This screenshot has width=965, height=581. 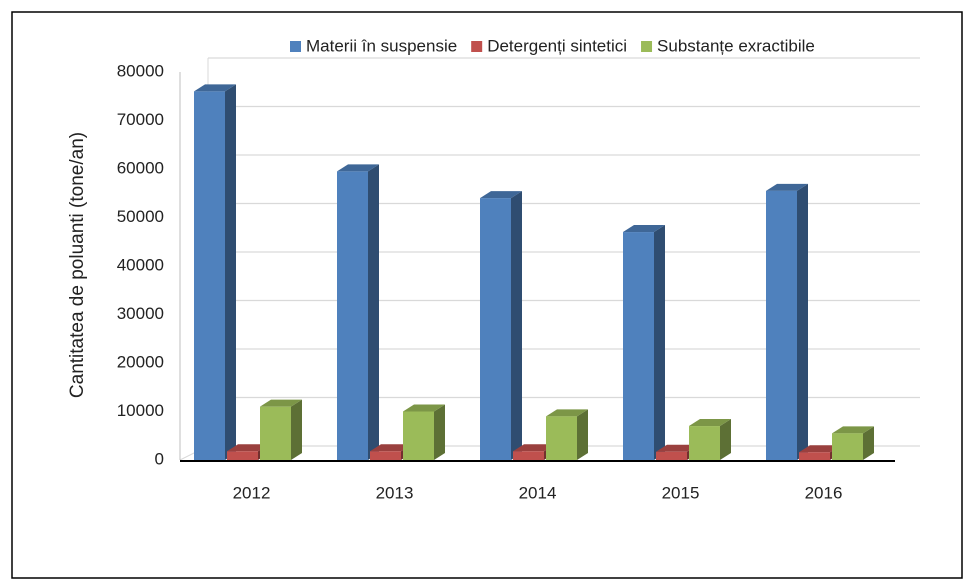 What do you see at coordinates (140, 119) in the screenshot?
I see `y-tick-label: 70000` at bounding box center [140, 119].